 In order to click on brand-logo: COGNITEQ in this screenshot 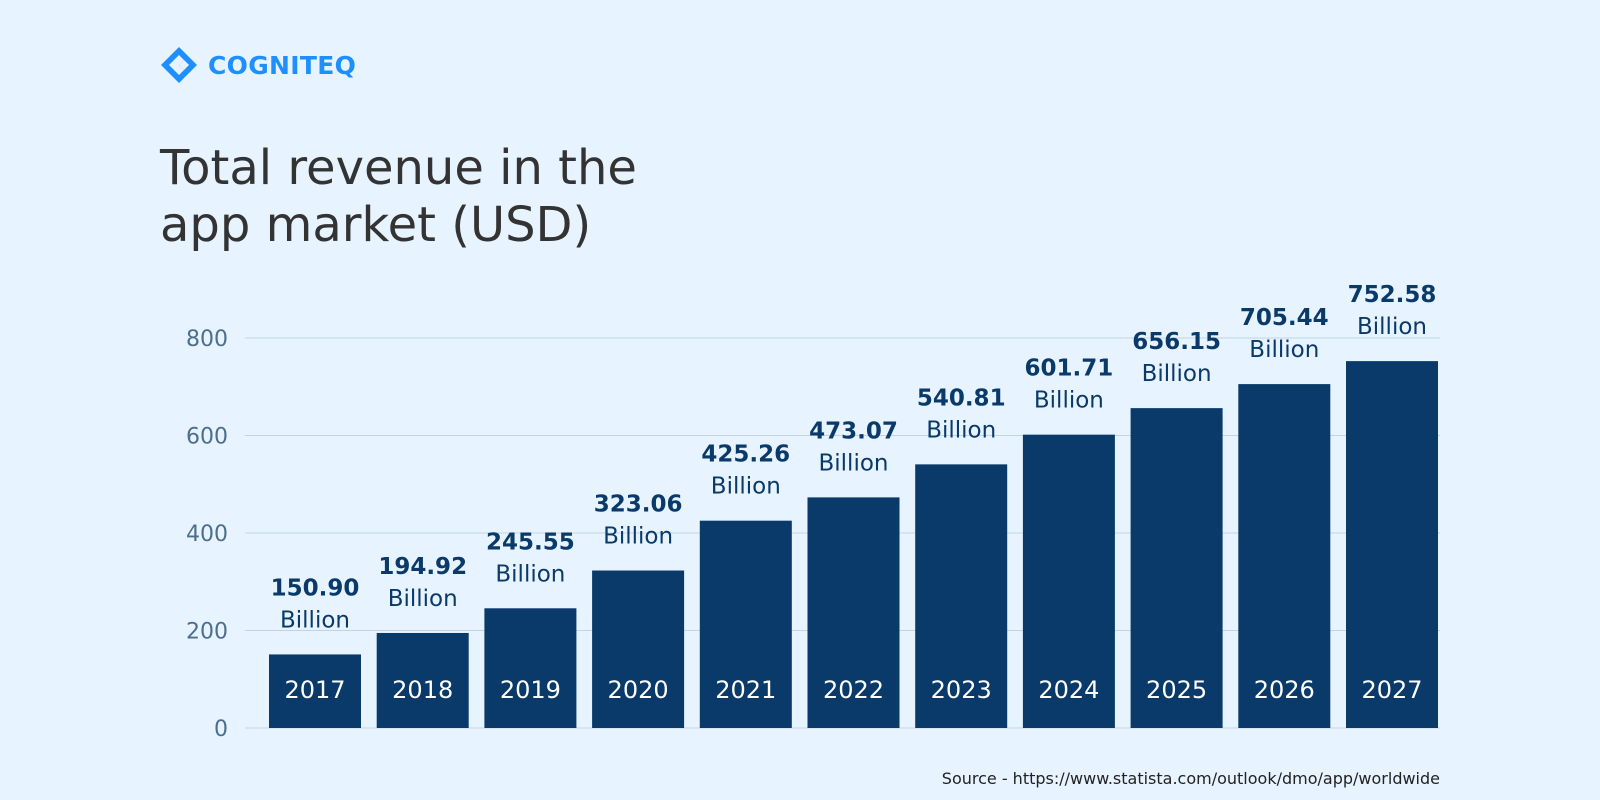, I will do `click(258, 65)`.